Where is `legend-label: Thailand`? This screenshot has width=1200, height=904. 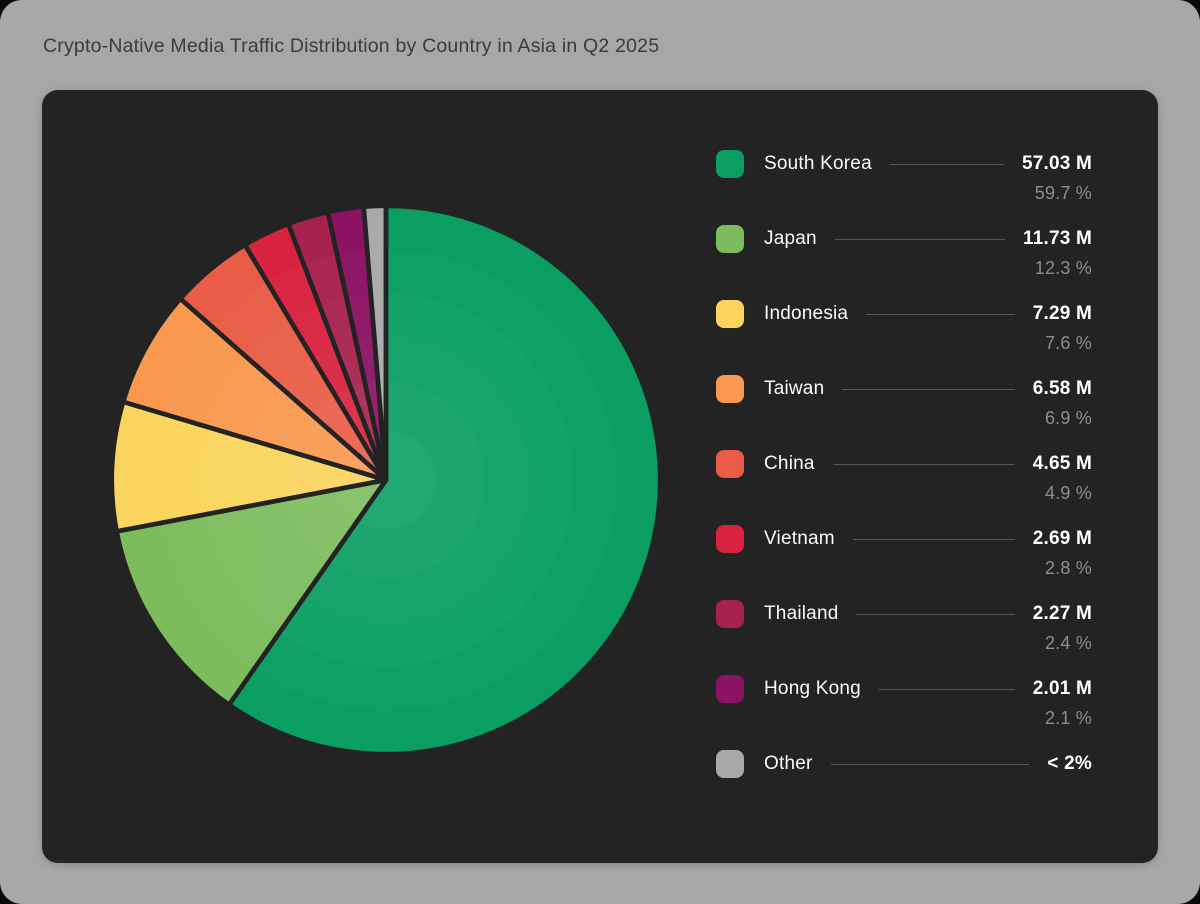
legend-label: Thailand is located at coordinates (801, 613).